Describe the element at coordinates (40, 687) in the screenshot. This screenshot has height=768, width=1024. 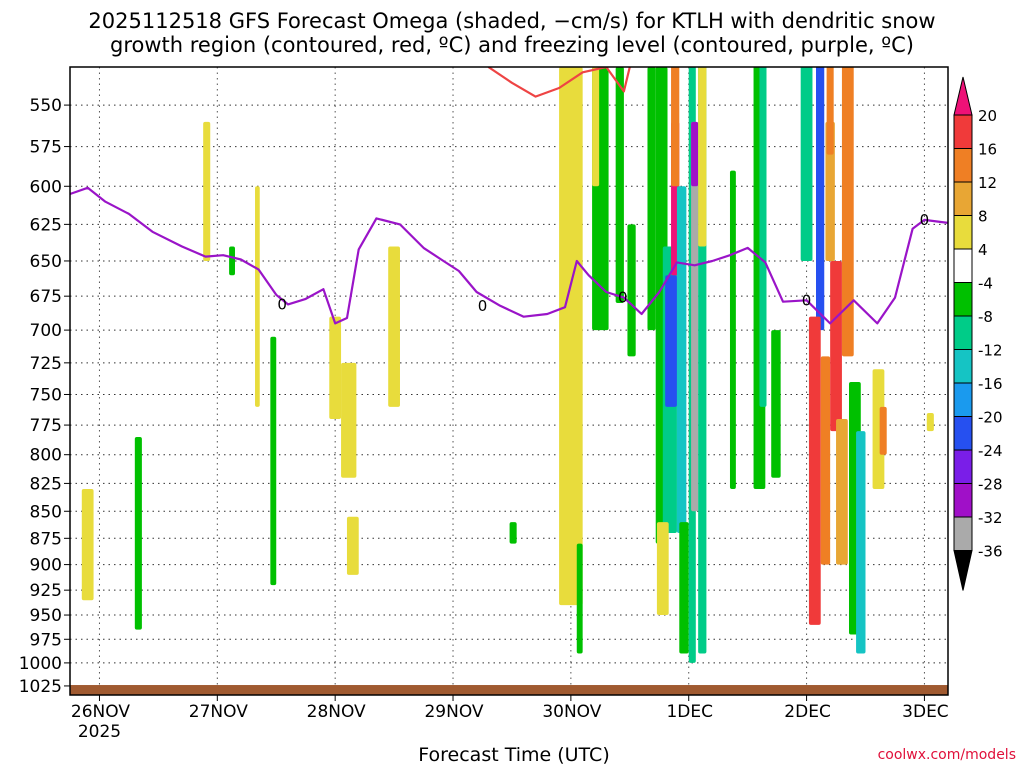
I see `y-tick-label: 1025` at that location.